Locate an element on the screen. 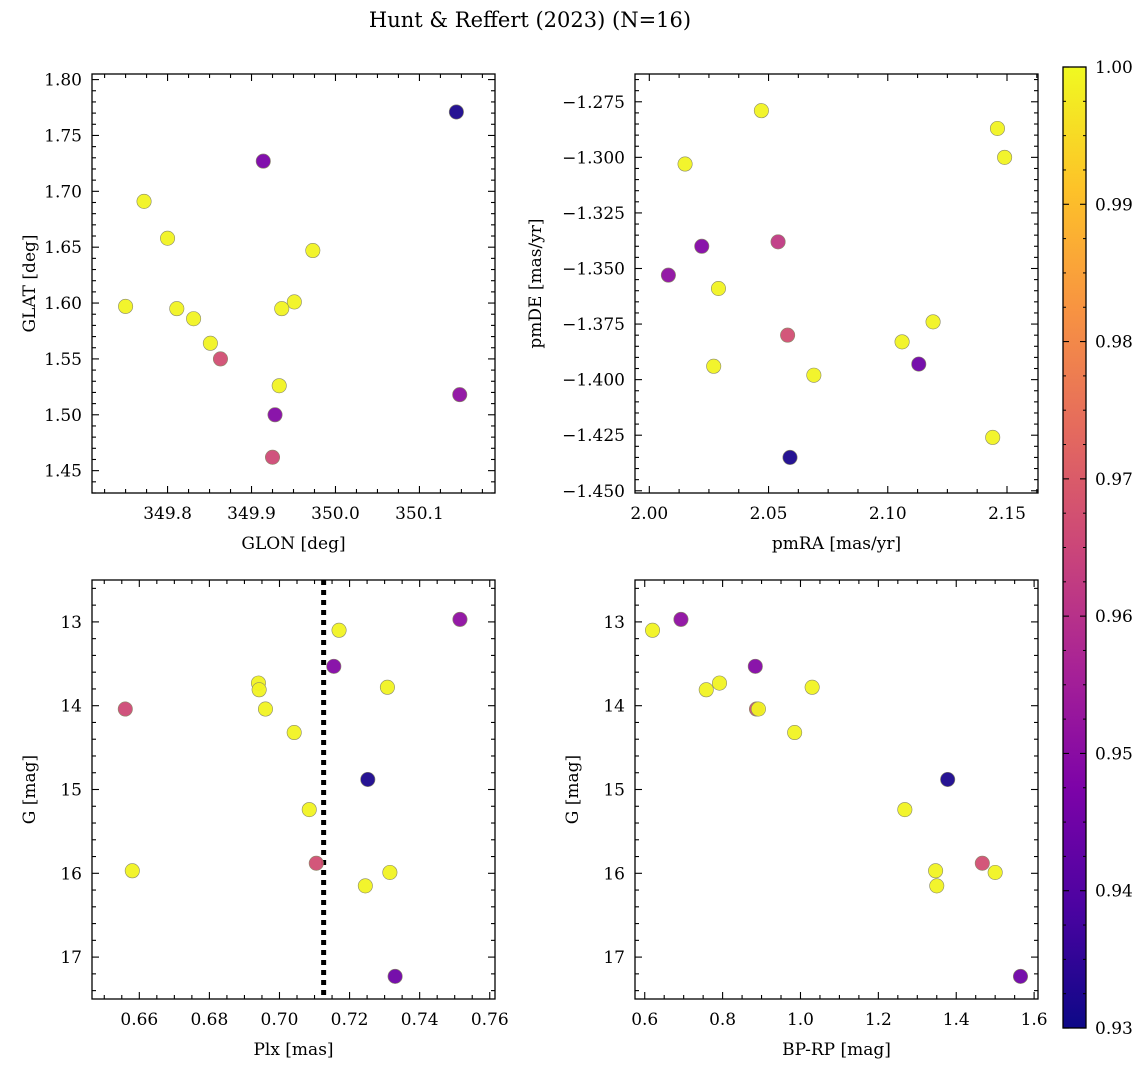 The height and width of the screenshot is (1067, 1148). x-tick-label: 350.0 is located at coordinates (335, 514).